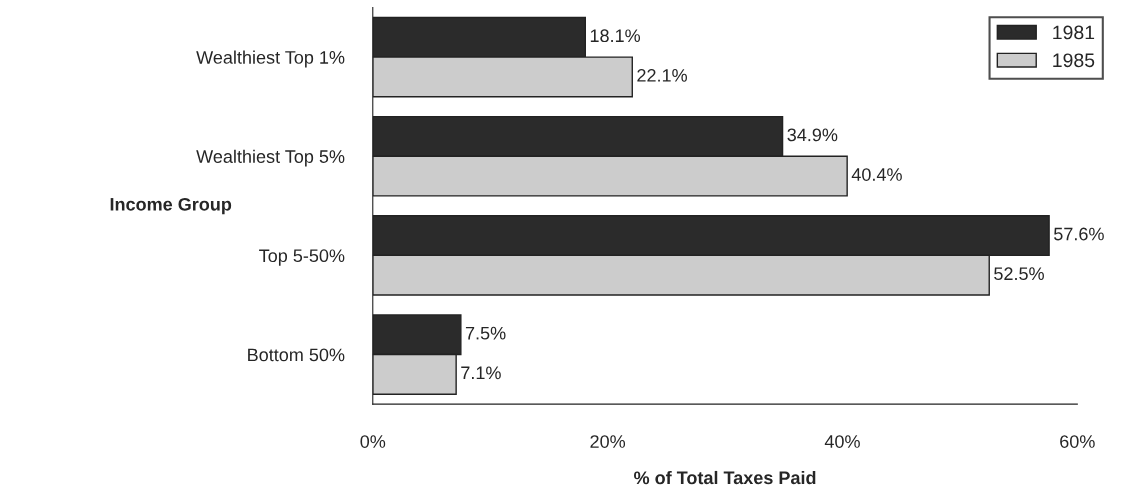 This screenshot has width=1140, height=502. What do you see at coordinates (876, 174) in the screenshot?
I see `data-label: 40.4%` at bounding box center [876, 174].